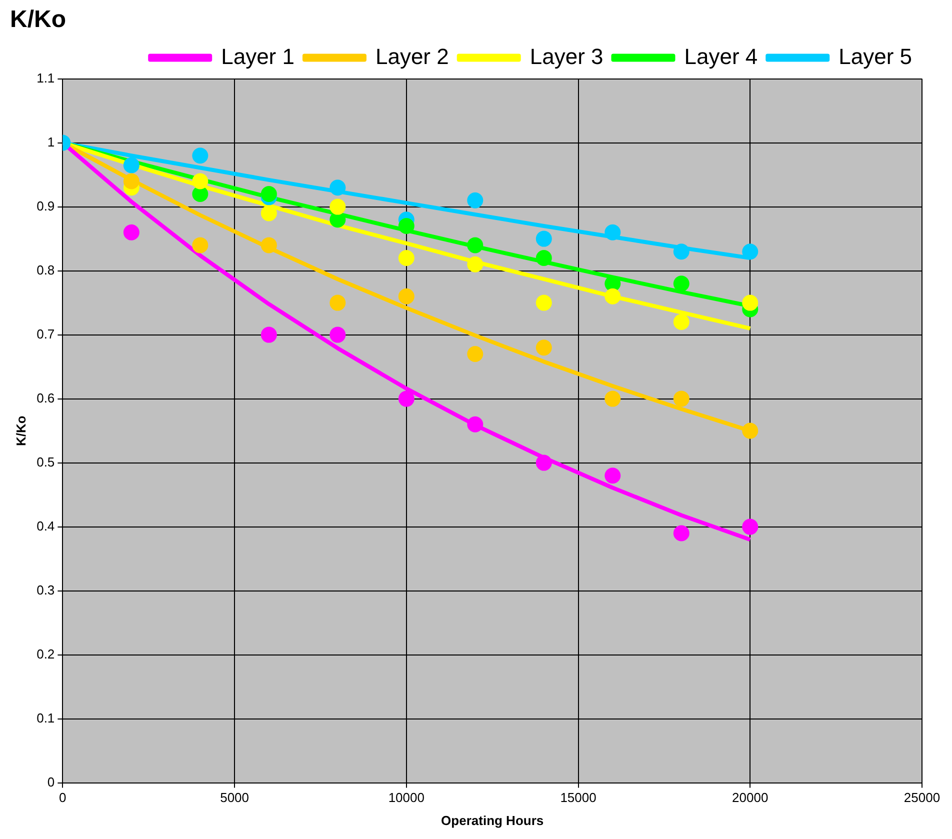 This screenshot has height=839, width=952. I want to click on y-tick-label: 0.6, so click(45, 398).